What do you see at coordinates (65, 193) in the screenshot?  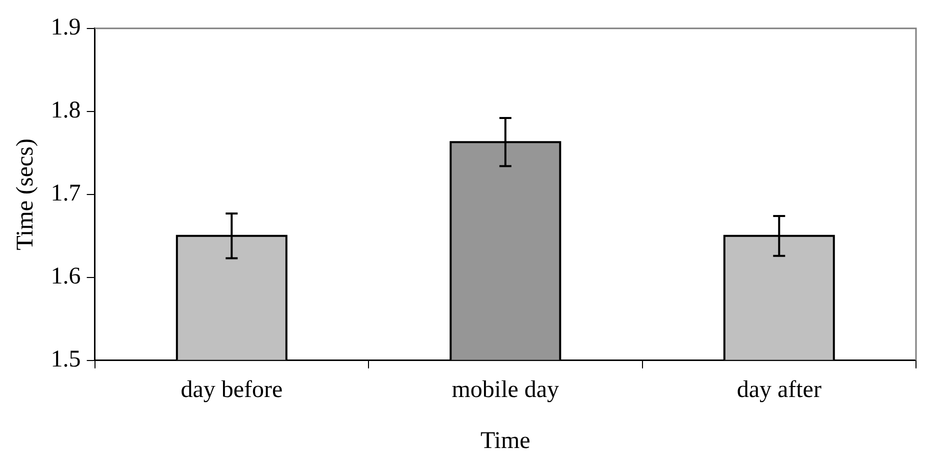 I see `y-tick-label: 1.7` at bounding box center [65, 193].